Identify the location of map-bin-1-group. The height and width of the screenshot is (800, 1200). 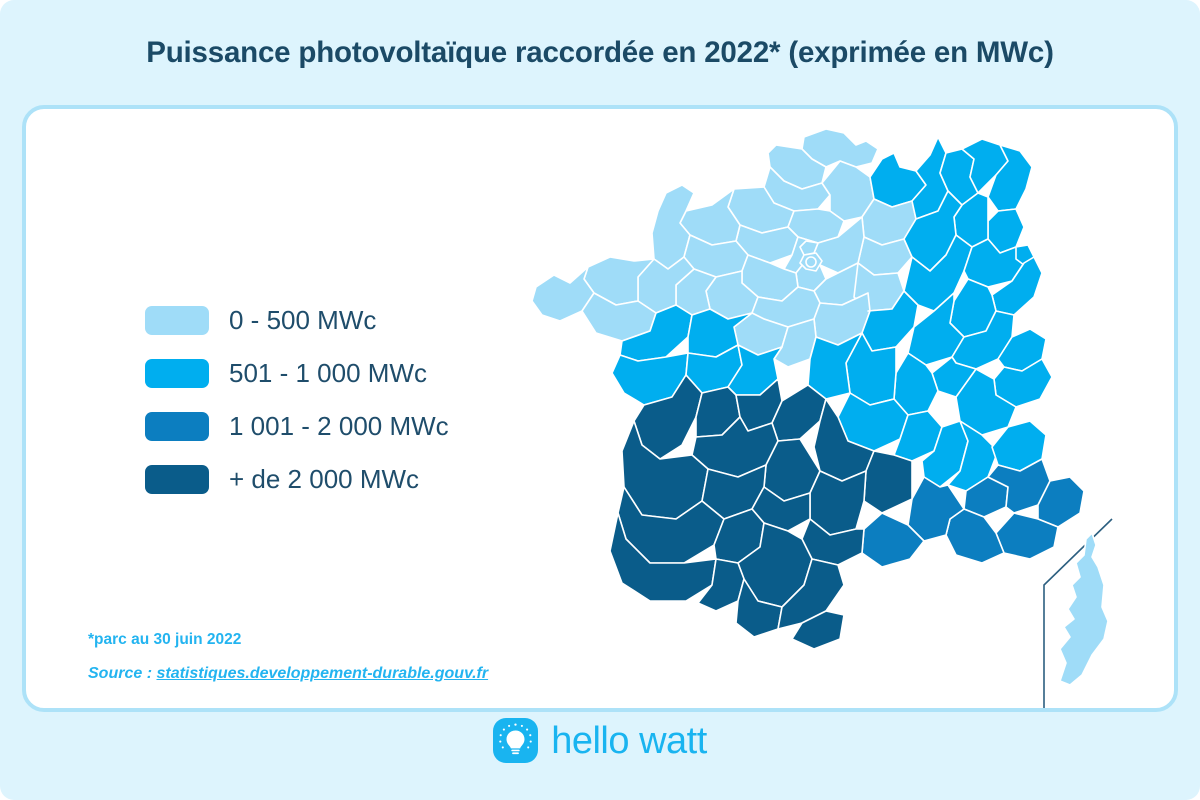
(832, 363).